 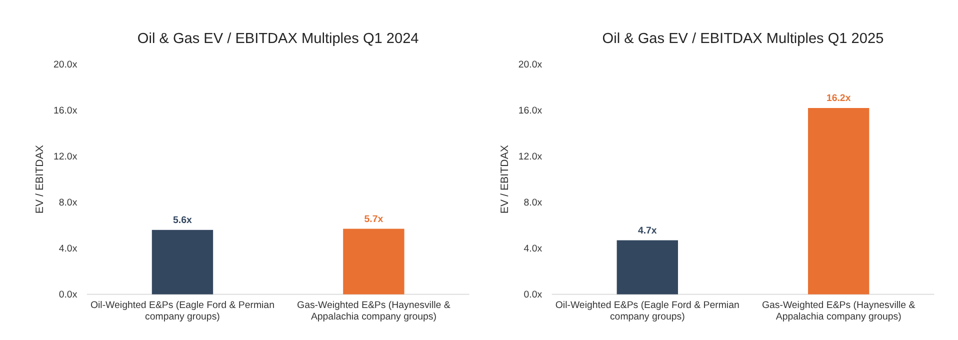 What do you see at coordinates (278, 38) in the screenshot?
I see `chart-title: Oil & Gas EV / EBITDAX Multiples Q1 2024` at bounding box center [278, 38].